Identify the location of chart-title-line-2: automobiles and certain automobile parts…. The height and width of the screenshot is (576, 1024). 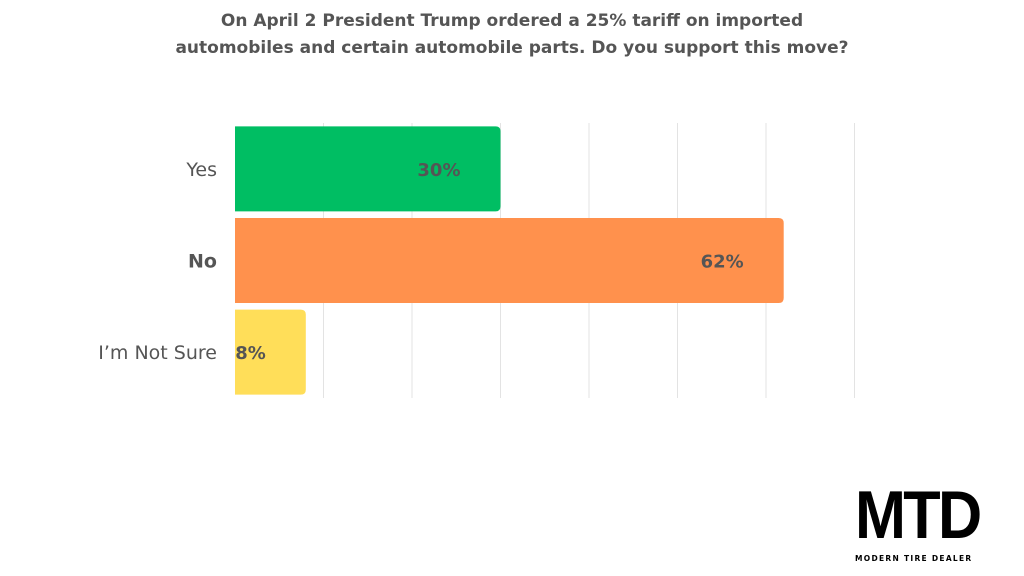
(512, 48).